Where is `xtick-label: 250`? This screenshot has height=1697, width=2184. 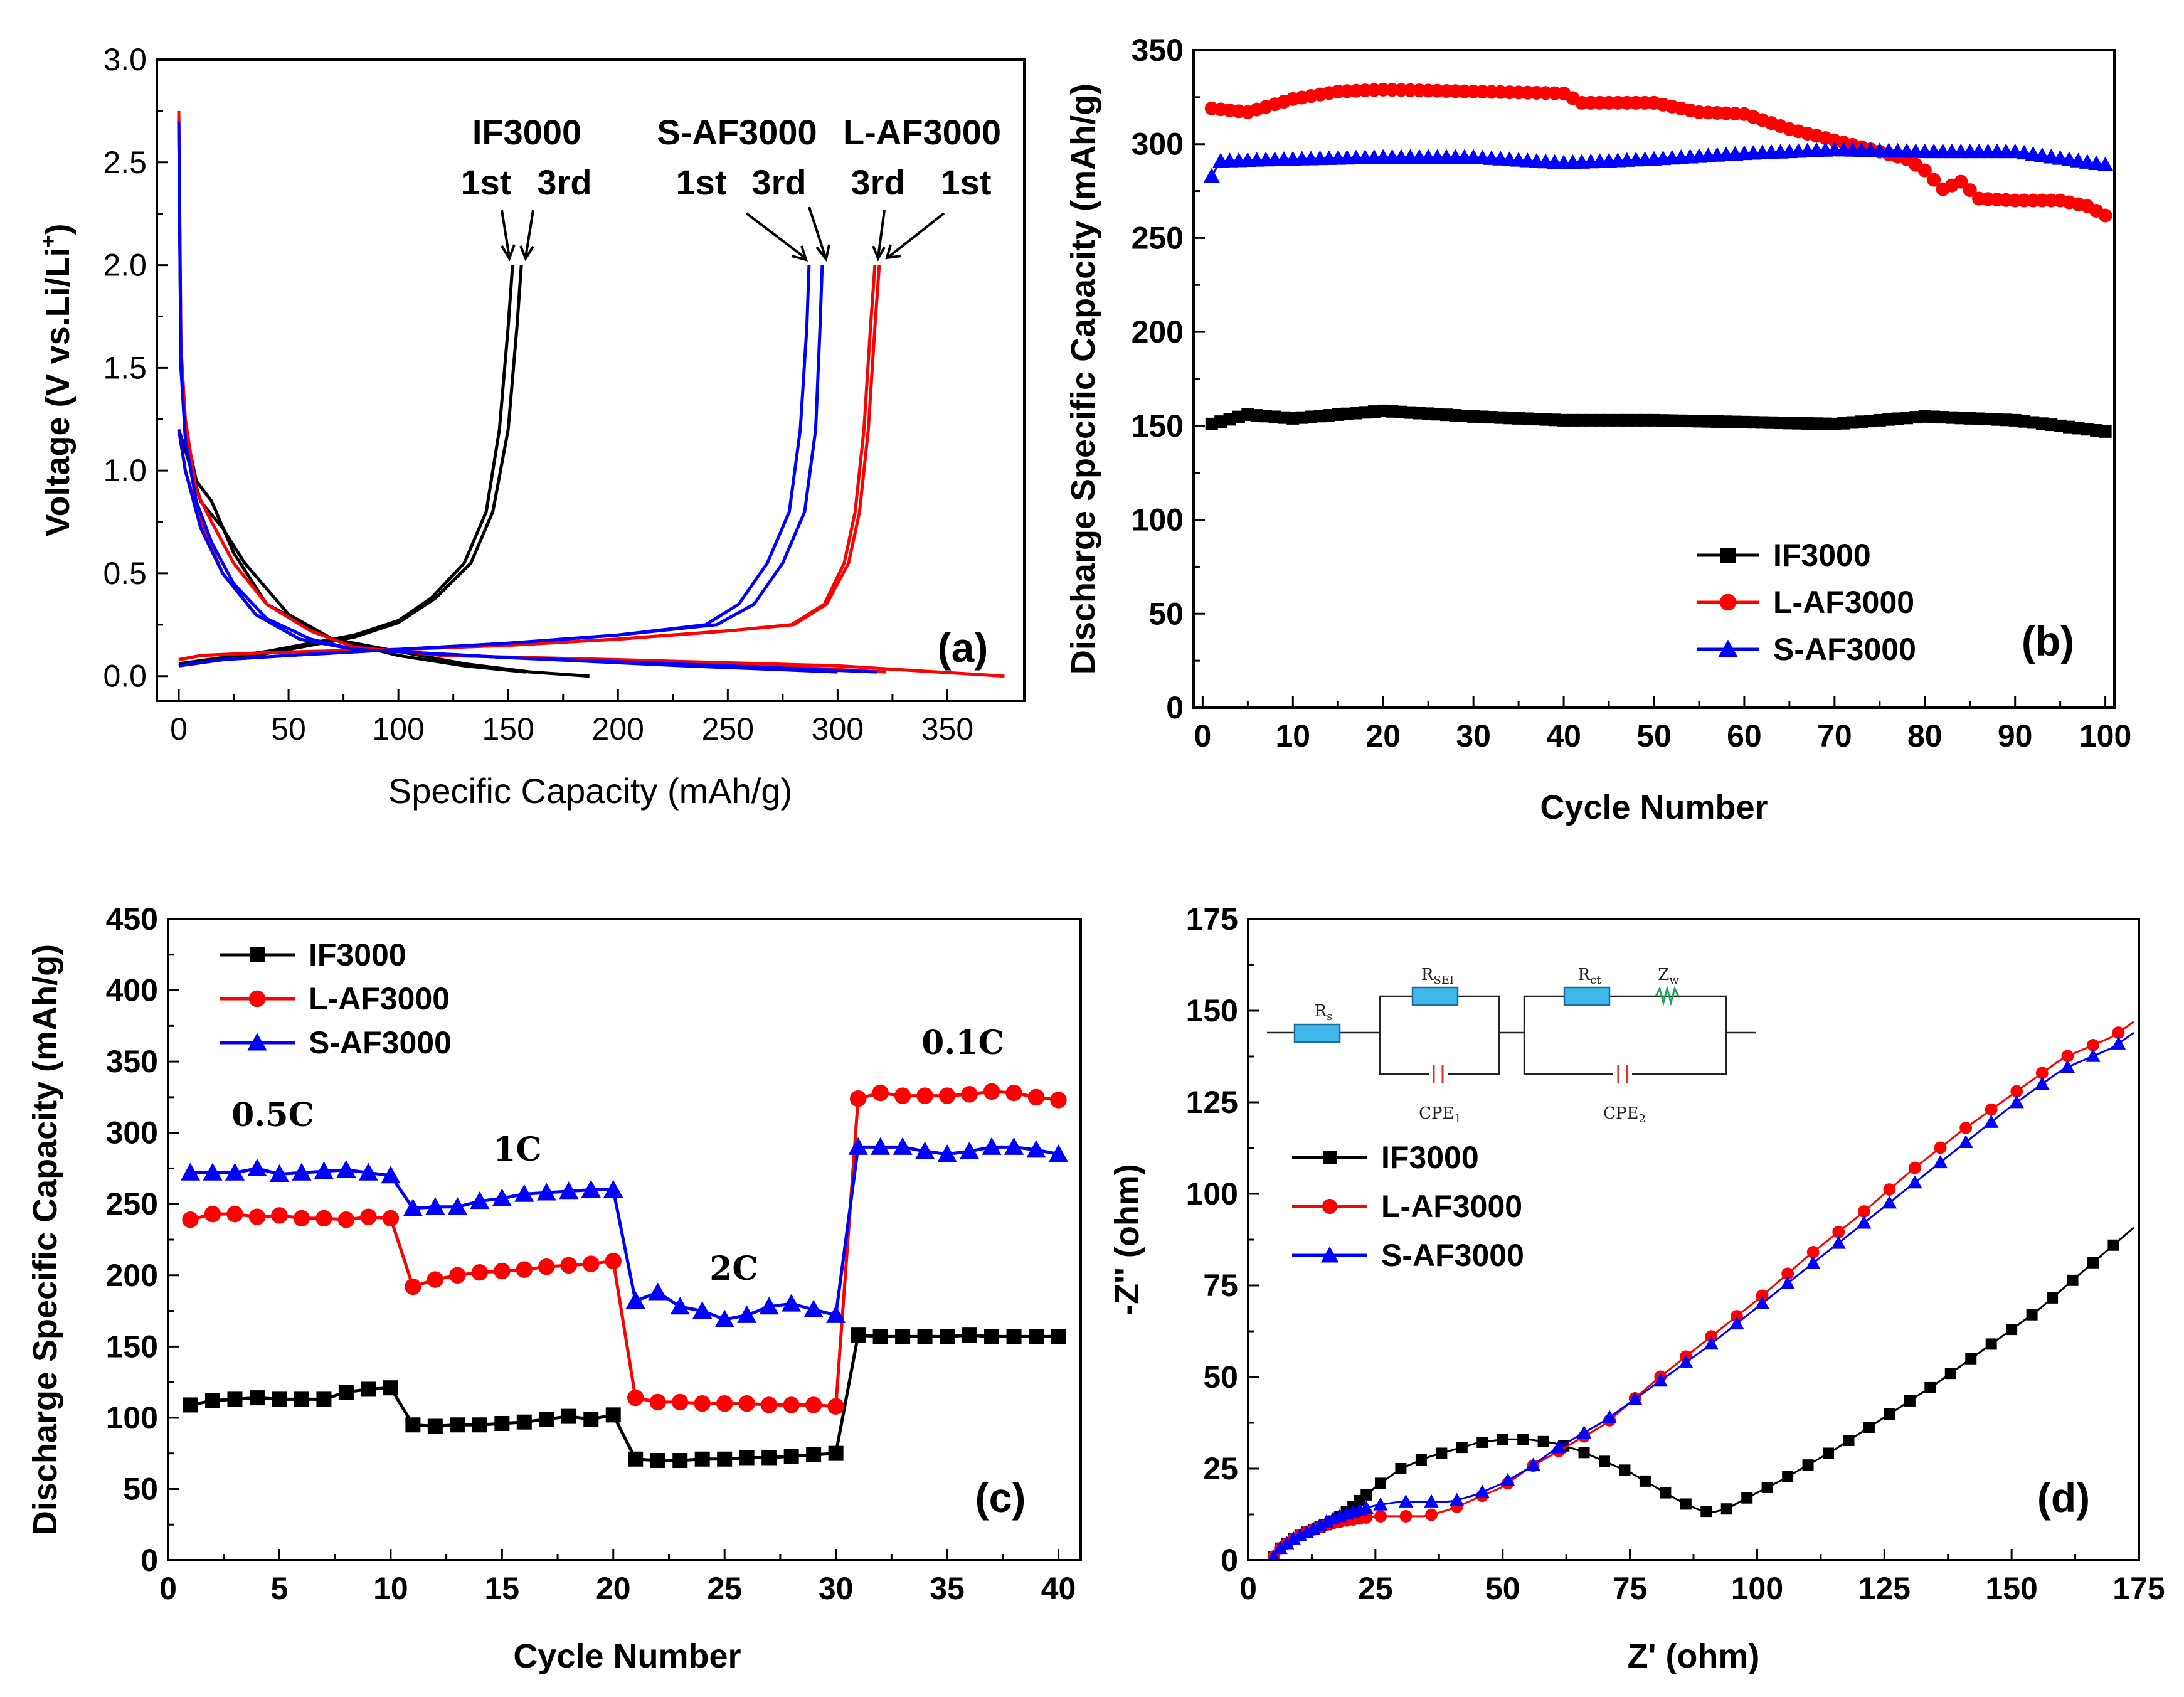
xtick-label: 250 is located at coordinates (728, 729).